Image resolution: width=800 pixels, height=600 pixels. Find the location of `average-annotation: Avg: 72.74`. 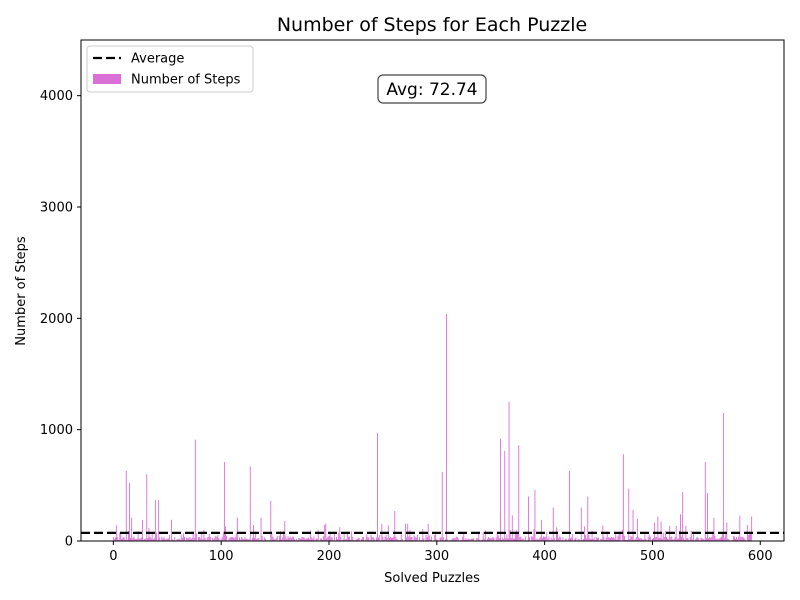

average-annotation: Avg: 72.74 is located at coordinates (432, 89).